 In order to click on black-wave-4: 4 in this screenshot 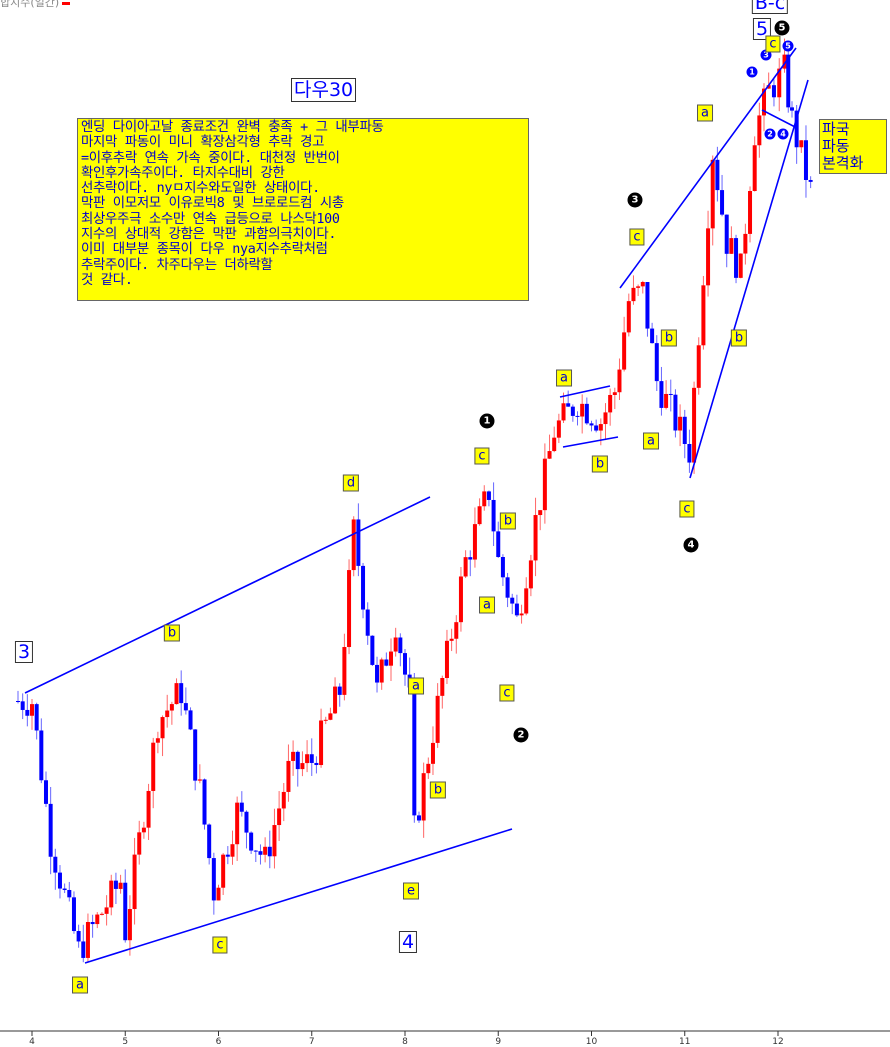, I will do `click(691, 545)`.